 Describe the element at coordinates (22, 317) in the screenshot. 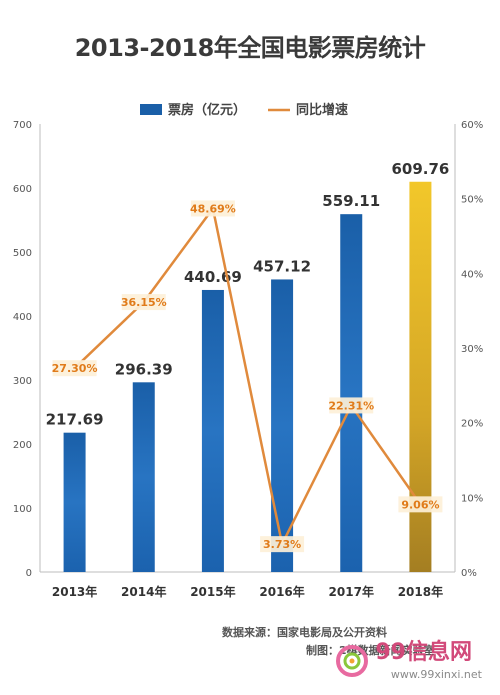

I see `left-axis-tick-label: 400` at that location.